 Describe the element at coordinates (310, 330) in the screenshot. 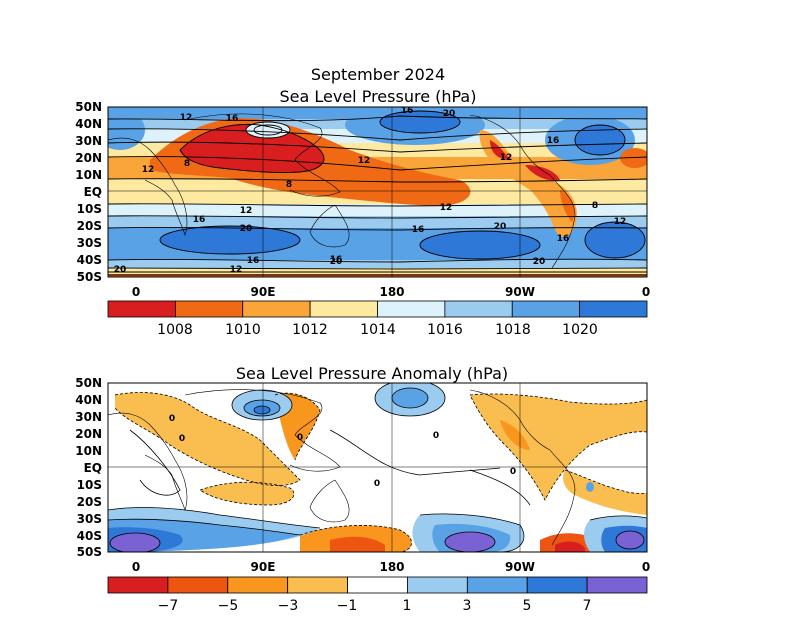

I see `colorbar-label: 1012` at that location.